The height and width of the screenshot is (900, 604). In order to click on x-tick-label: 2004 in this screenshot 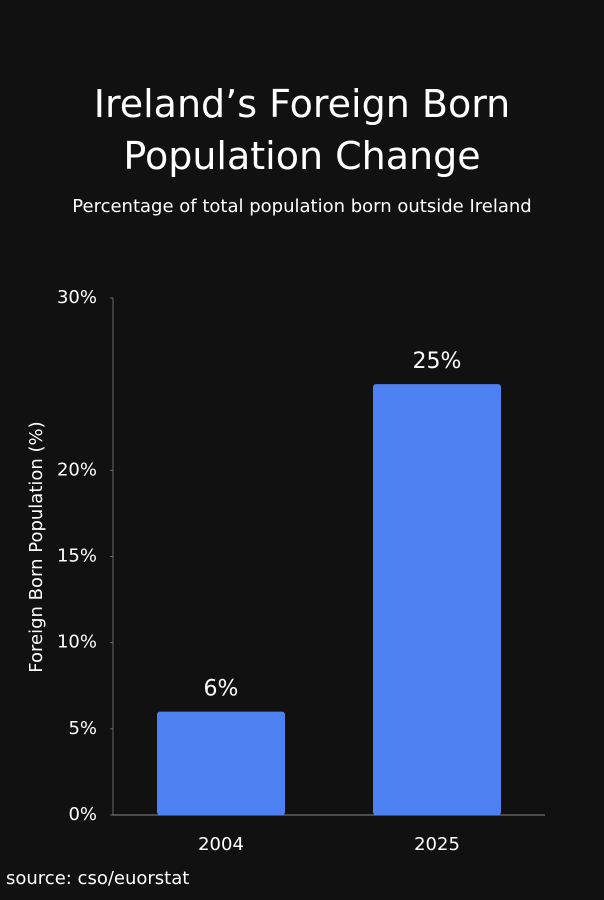, I will do `click(221, 844)`.